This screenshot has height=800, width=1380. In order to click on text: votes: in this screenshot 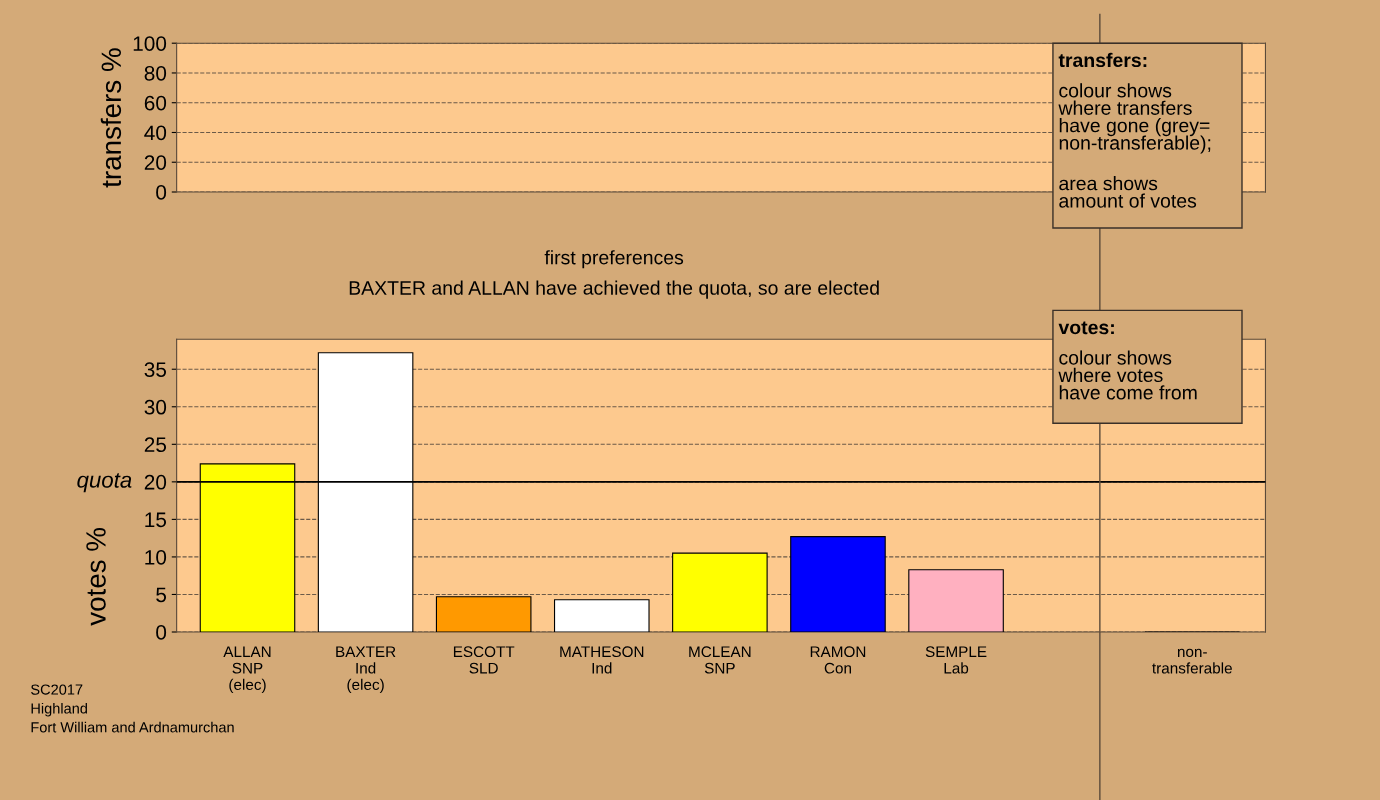, I will do `click(1086, 328)`.